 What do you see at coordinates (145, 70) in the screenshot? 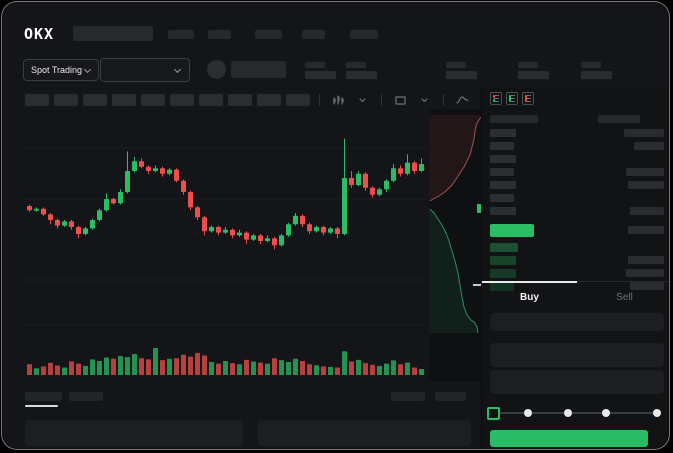
I see `pair-dropdown` at bounding box center [145, 70].